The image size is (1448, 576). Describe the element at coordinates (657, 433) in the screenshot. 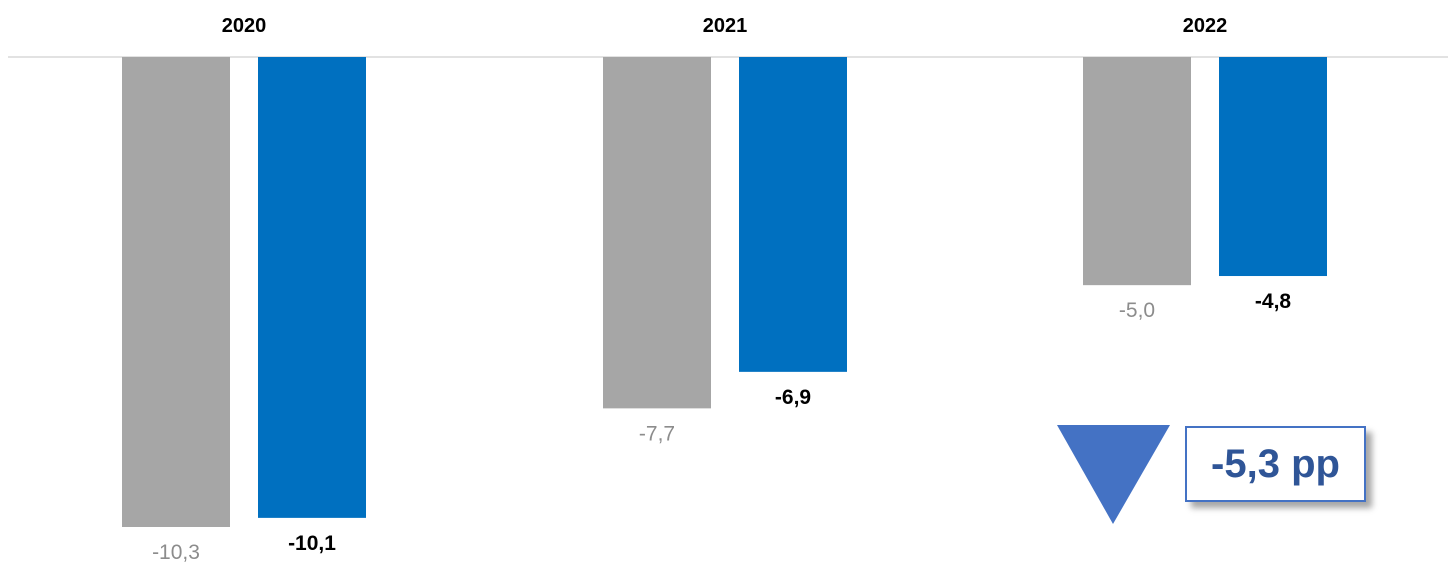

I see `data-label: -7,7` at that location.